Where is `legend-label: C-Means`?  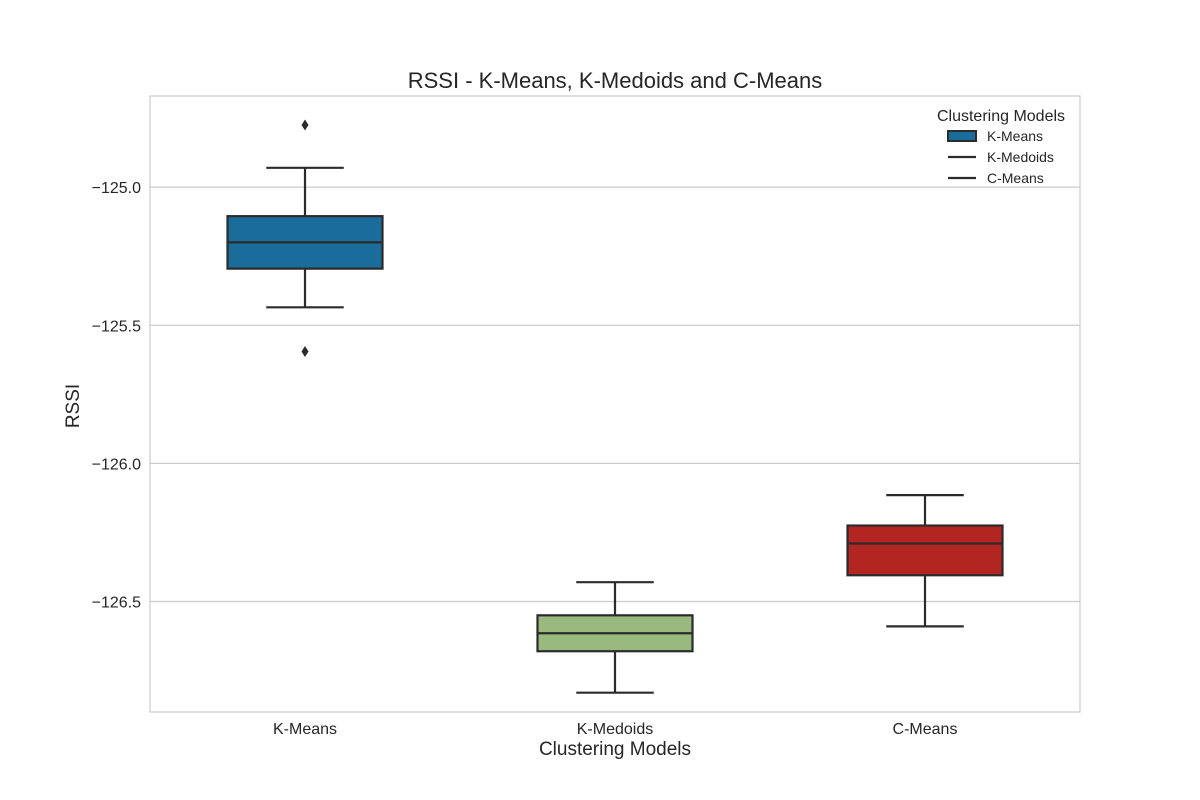
legend-label: C-Means is located at coordinates (1015, 178).